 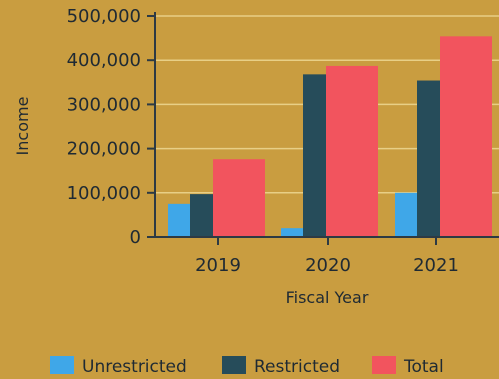 I want to click on bar-unrestricted-2020, so click(x=292, y=232).